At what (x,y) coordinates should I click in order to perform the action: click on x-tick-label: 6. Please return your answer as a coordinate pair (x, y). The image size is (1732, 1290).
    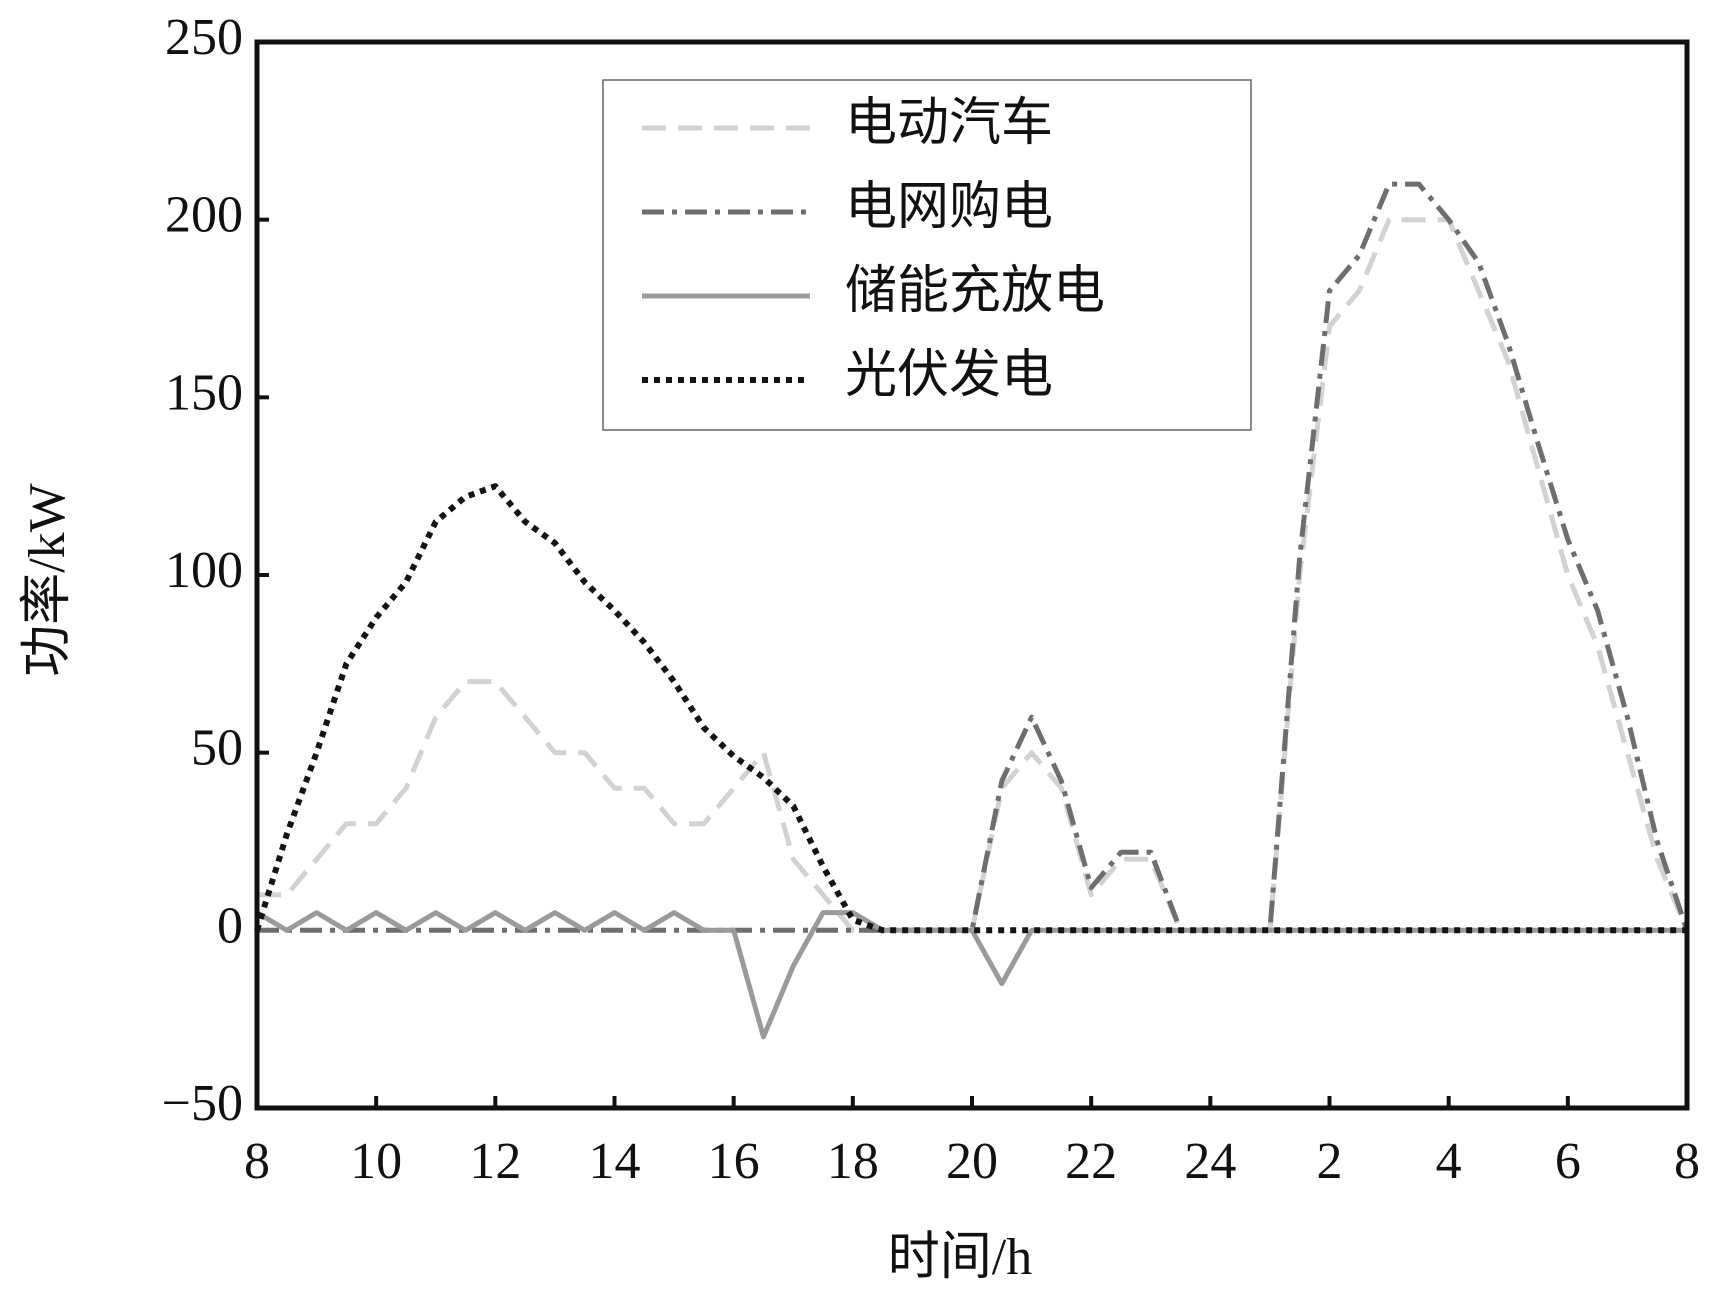
    Looking at the image, I should click on (1568, 1161).